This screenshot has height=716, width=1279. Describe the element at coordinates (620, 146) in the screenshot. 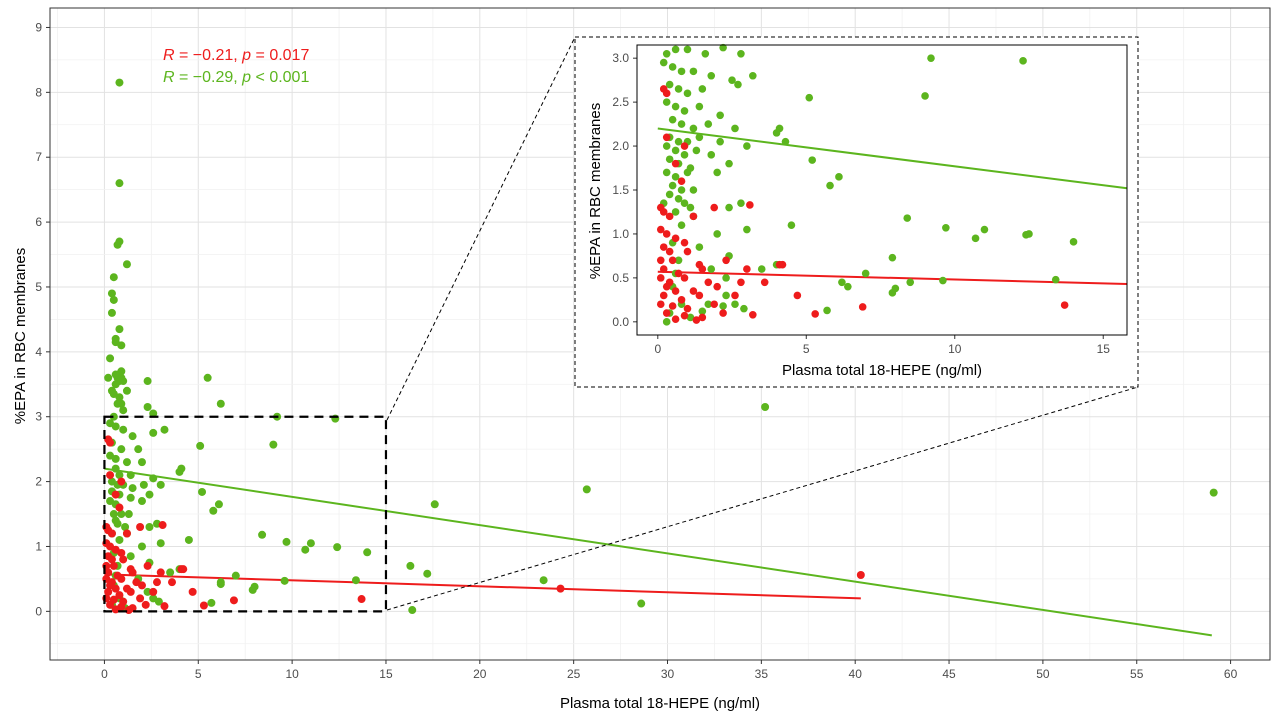

I see `y-tick-label: 2.0` at that location.